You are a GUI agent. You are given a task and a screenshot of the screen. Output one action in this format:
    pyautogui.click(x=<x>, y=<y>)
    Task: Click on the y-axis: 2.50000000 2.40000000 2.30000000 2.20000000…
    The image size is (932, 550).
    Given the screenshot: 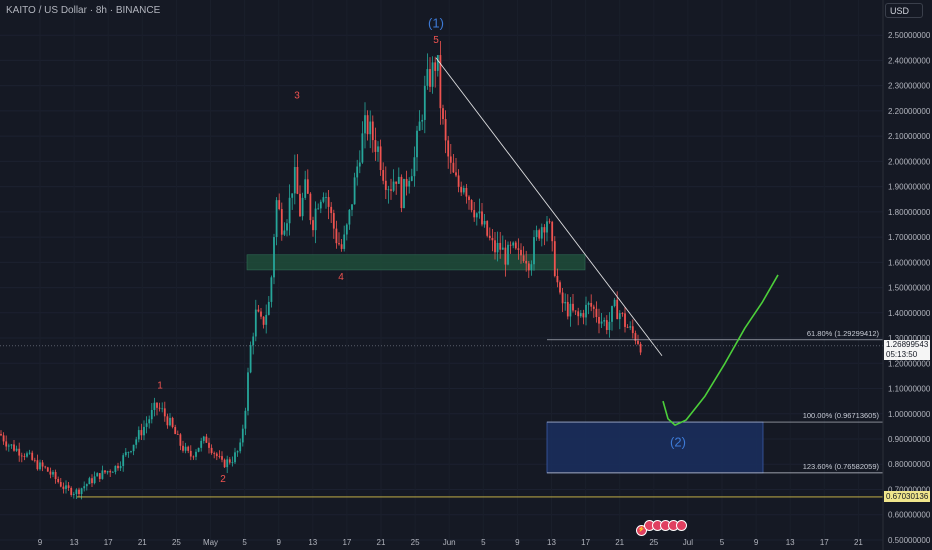 What is the action you would take?
    pyautogui.click(x=906, y=275)
    